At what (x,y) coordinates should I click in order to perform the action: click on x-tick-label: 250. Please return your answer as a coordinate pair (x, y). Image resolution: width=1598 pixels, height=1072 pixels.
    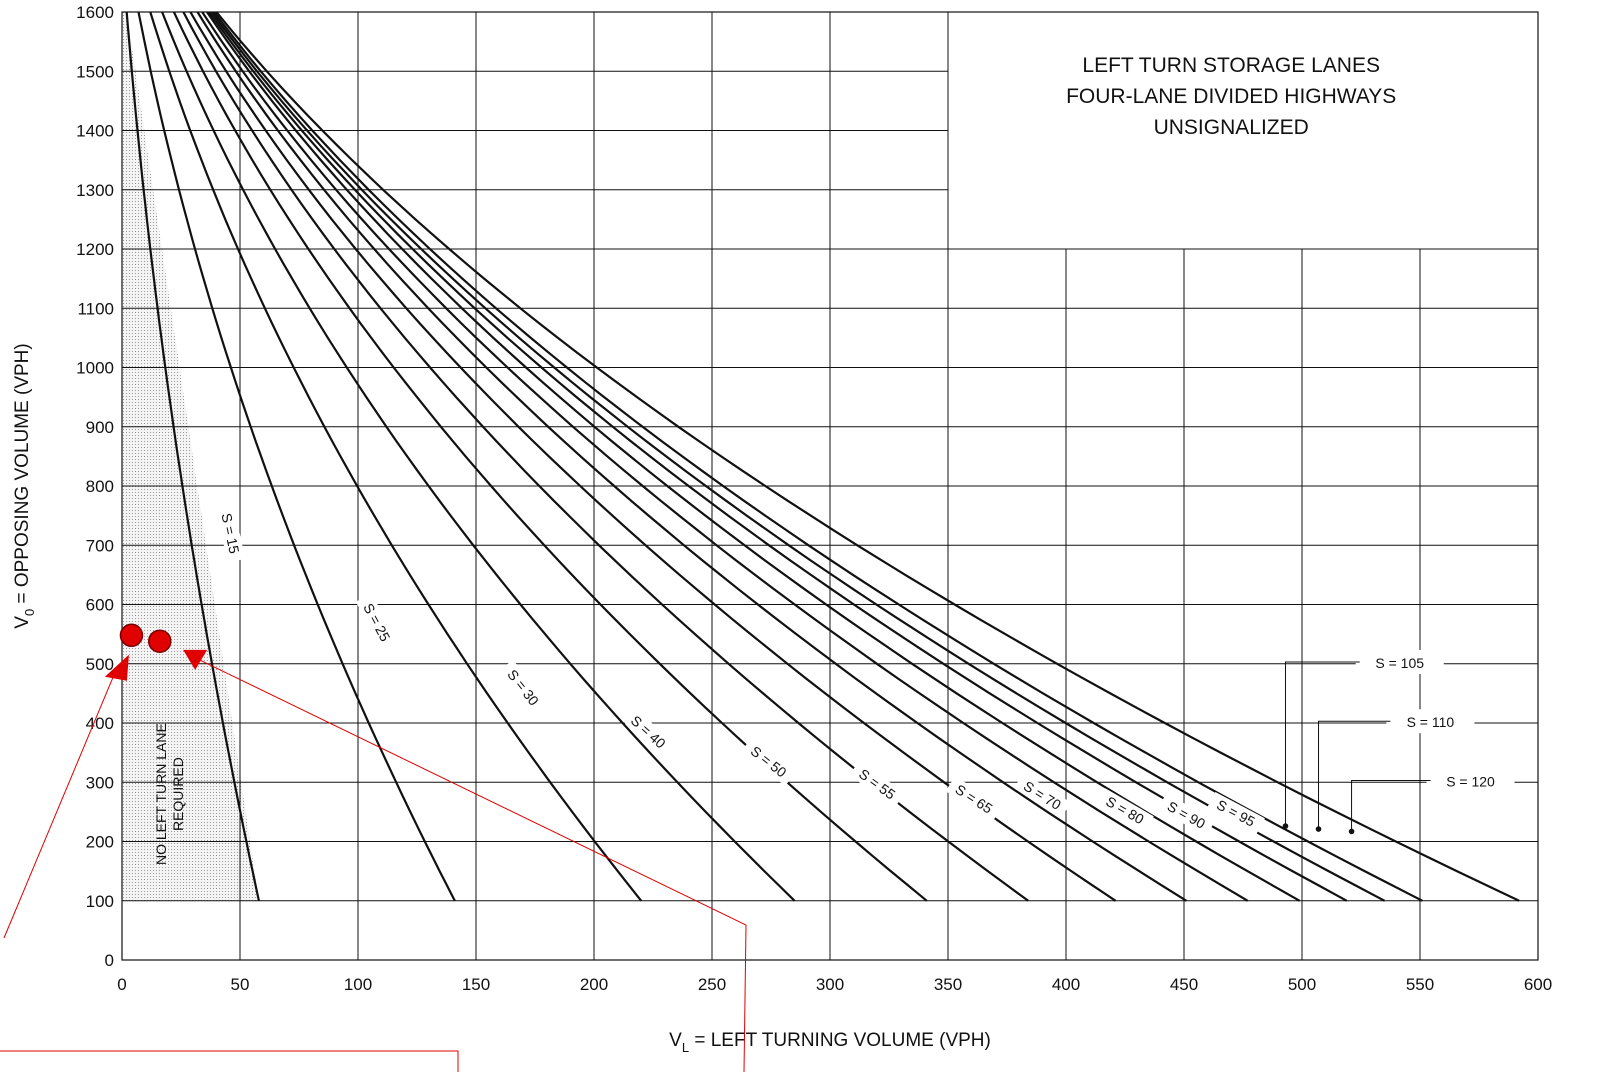
    Looking at the image, I should click on (712, 984).